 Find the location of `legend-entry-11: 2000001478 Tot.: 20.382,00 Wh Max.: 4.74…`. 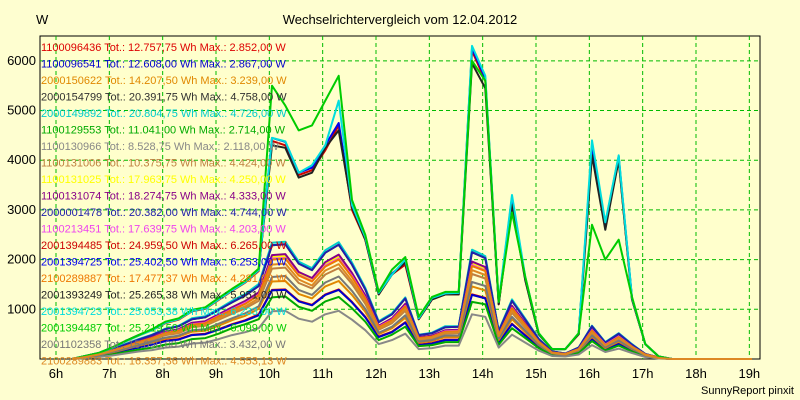

legend-entry-11: 2000001478 Tot.: 20.382,00 Wh Max.: 4.74… is located at coordinates (164, 213).